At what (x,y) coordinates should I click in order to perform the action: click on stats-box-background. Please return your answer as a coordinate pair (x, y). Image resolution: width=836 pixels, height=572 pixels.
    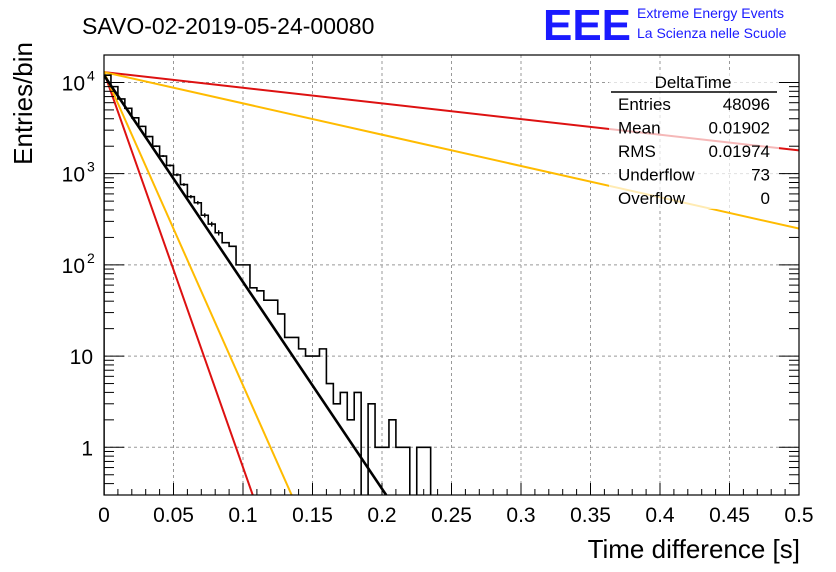
    Looking at the image, I should click on (694, 140).